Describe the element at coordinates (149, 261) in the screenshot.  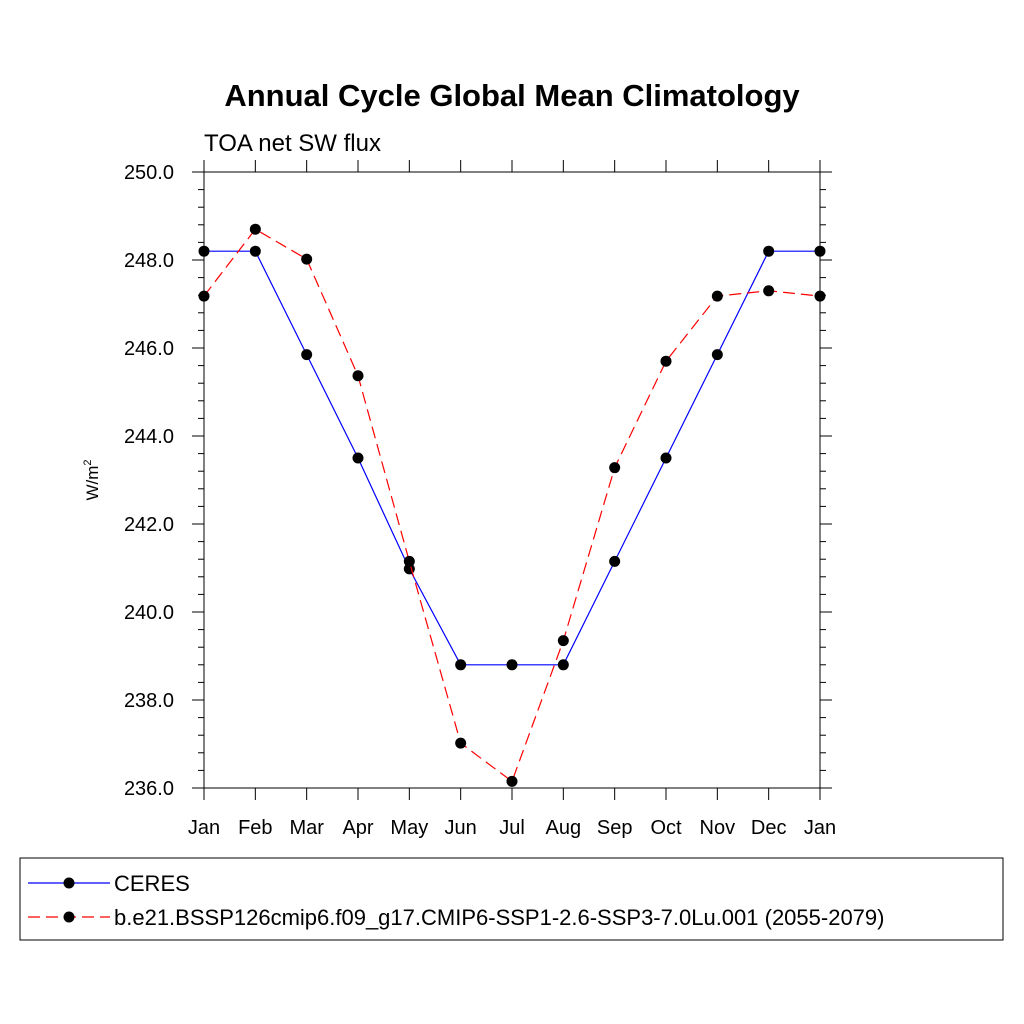
I see `y-tick-label: 248.0` at that location.